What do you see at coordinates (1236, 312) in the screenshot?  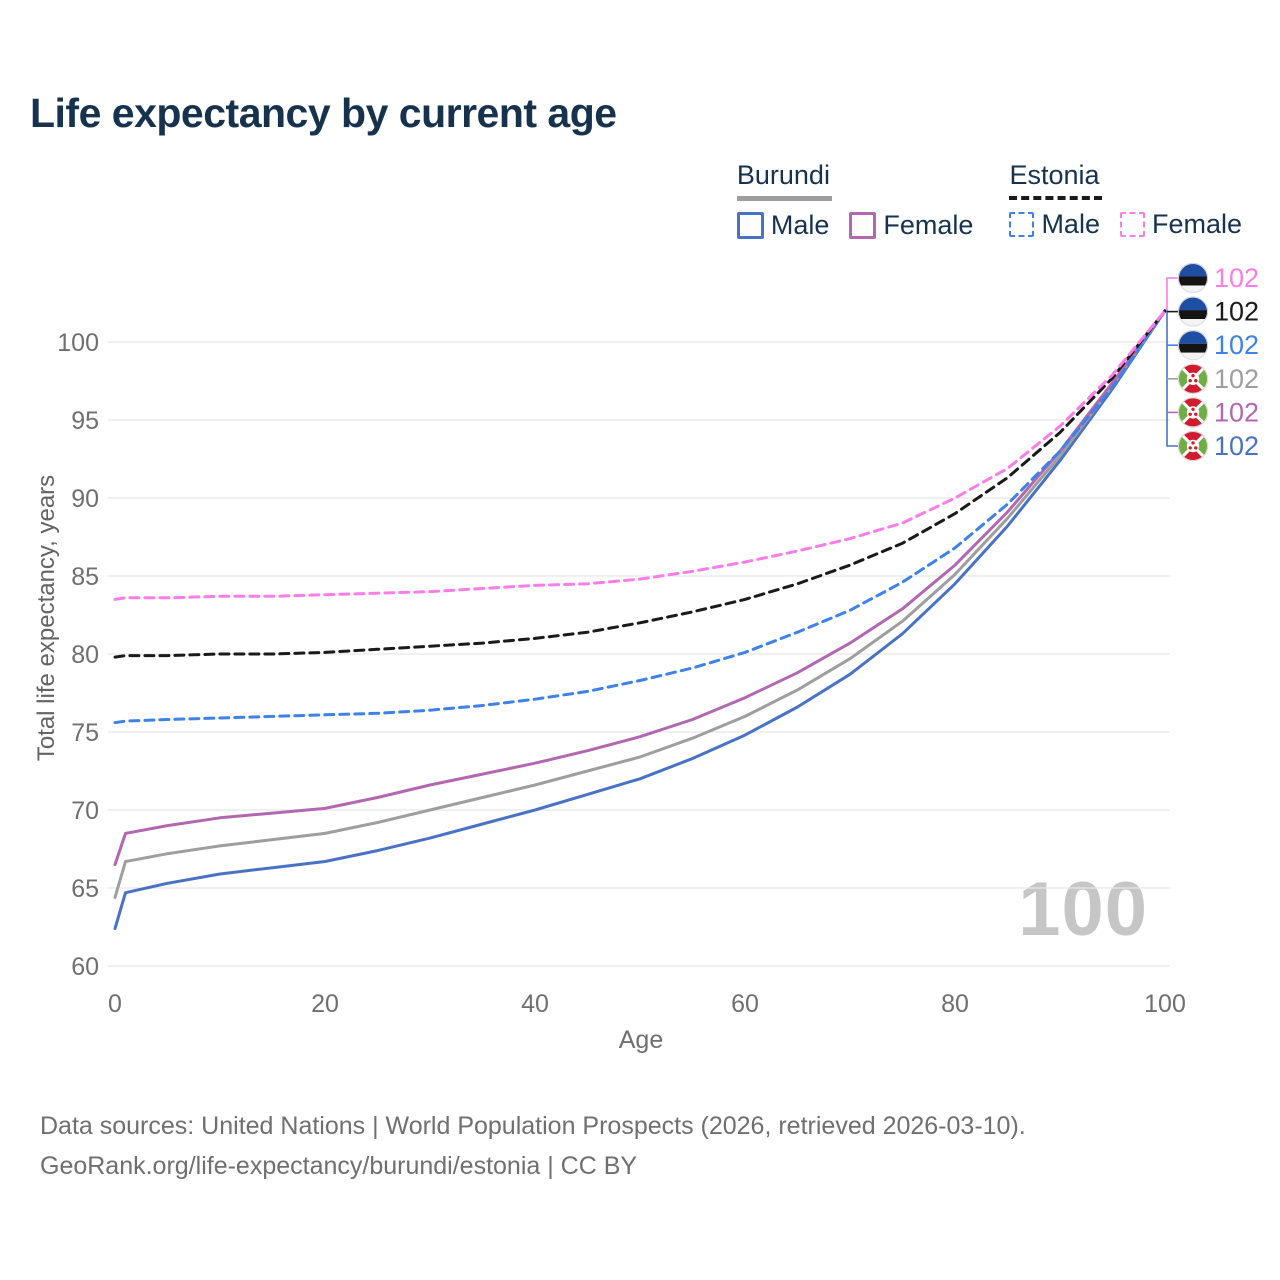 I see `end-value-estonia-total: 102` at bounding box center [1236, 312].